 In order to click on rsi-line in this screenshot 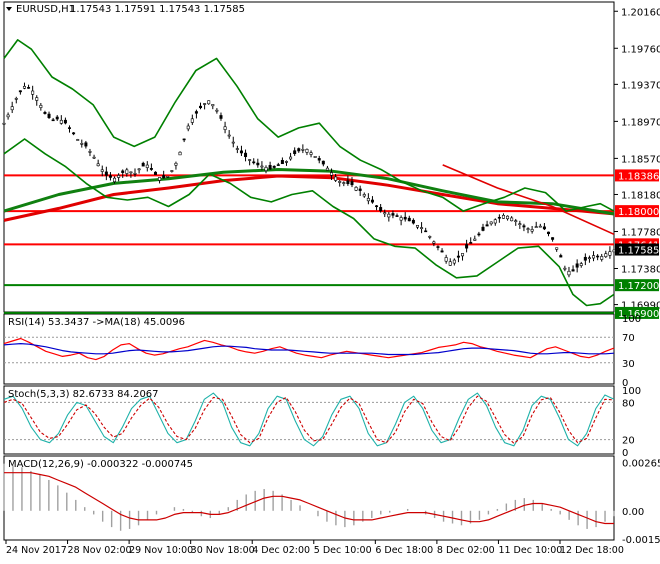, I will do `click(309, 349)`.